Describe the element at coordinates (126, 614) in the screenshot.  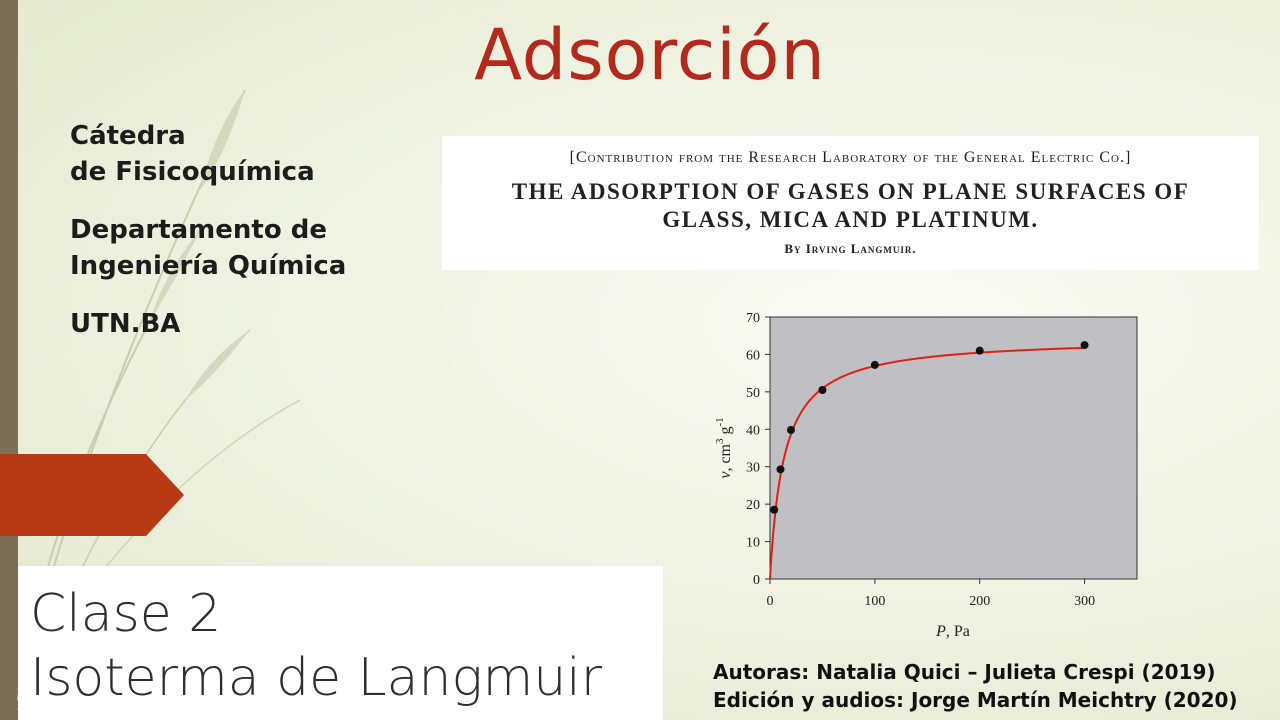
I see `class-number: Clase 2` at that location.